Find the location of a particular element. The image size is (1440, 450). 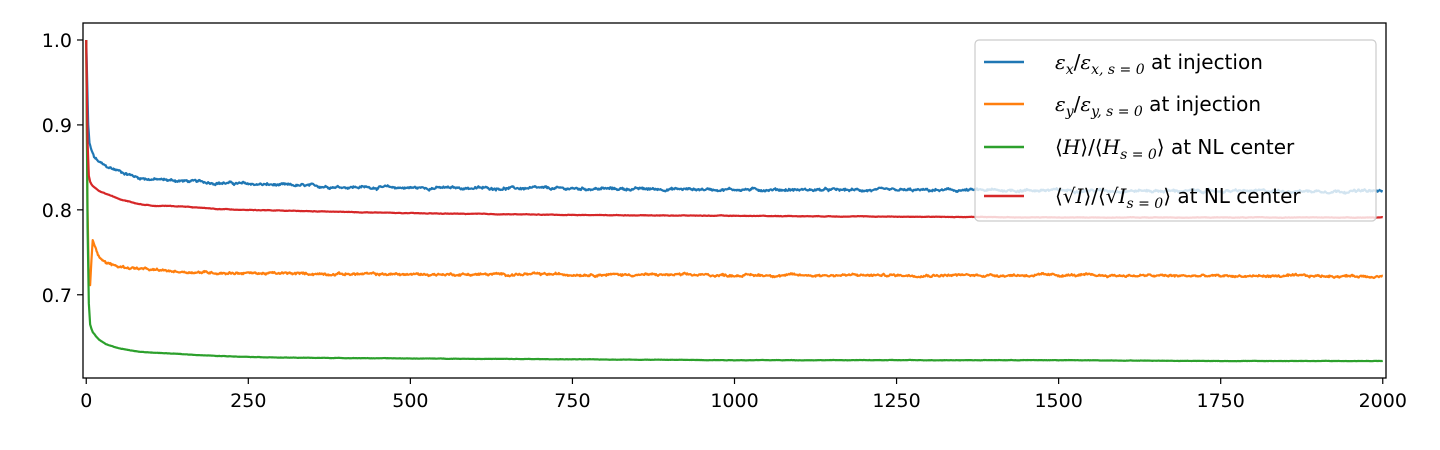

legend-entry-1: εx/εx, s = 0 at injection is located at coordinates (1159, 64).